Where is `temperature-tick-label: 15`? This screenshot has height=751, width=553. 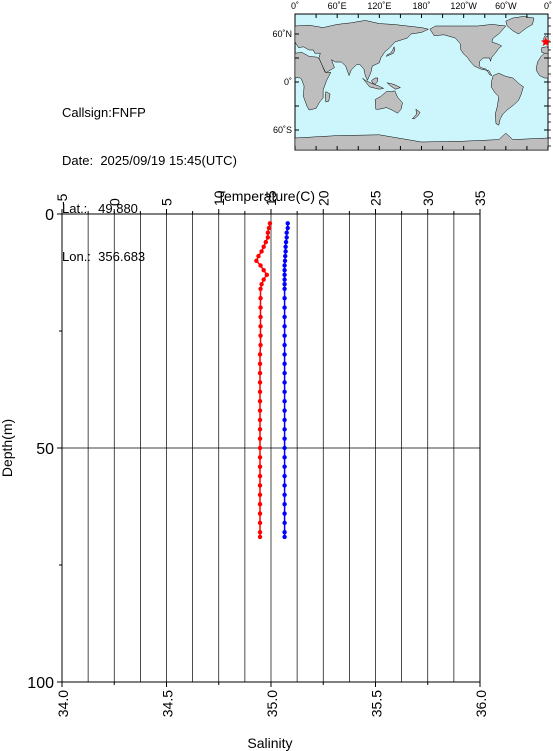
temperature-tick-label: 15 is located at coordinates (271, 198).